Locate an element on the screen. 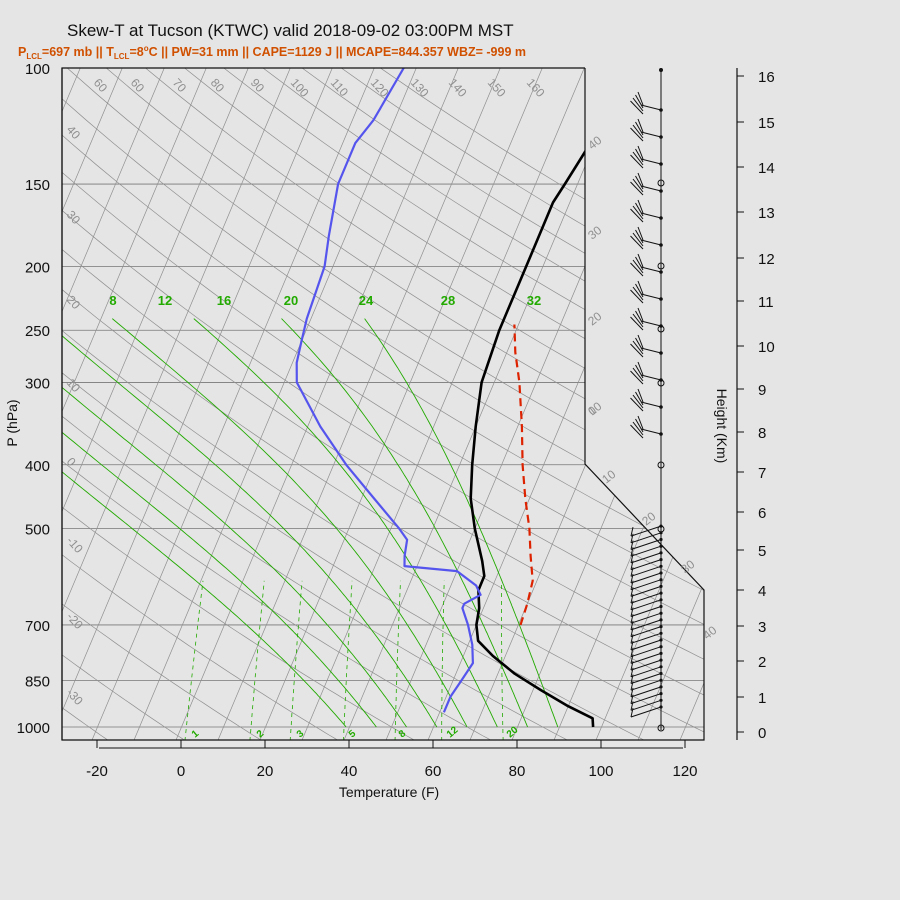  height-tick-label: 2 is located at coordinates (762, 662).